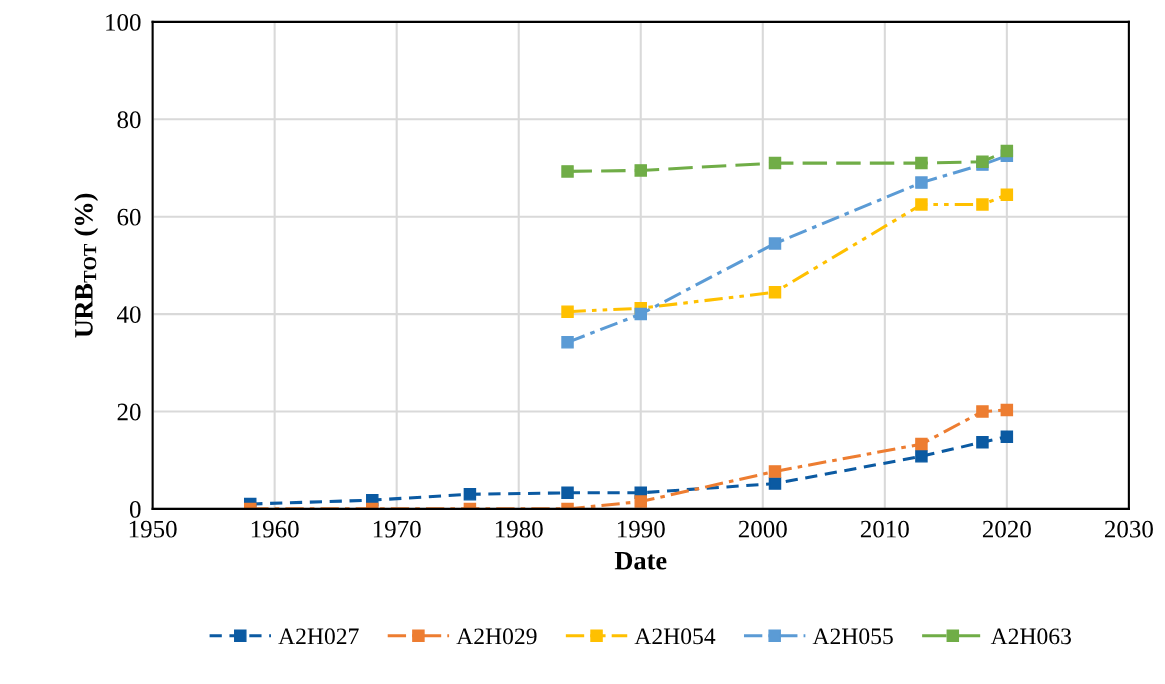 The image size is (1165, 684). Describe the element at coordinates (397, 529) in the screenshot. I see `x-tick-label: 1970` at that location.